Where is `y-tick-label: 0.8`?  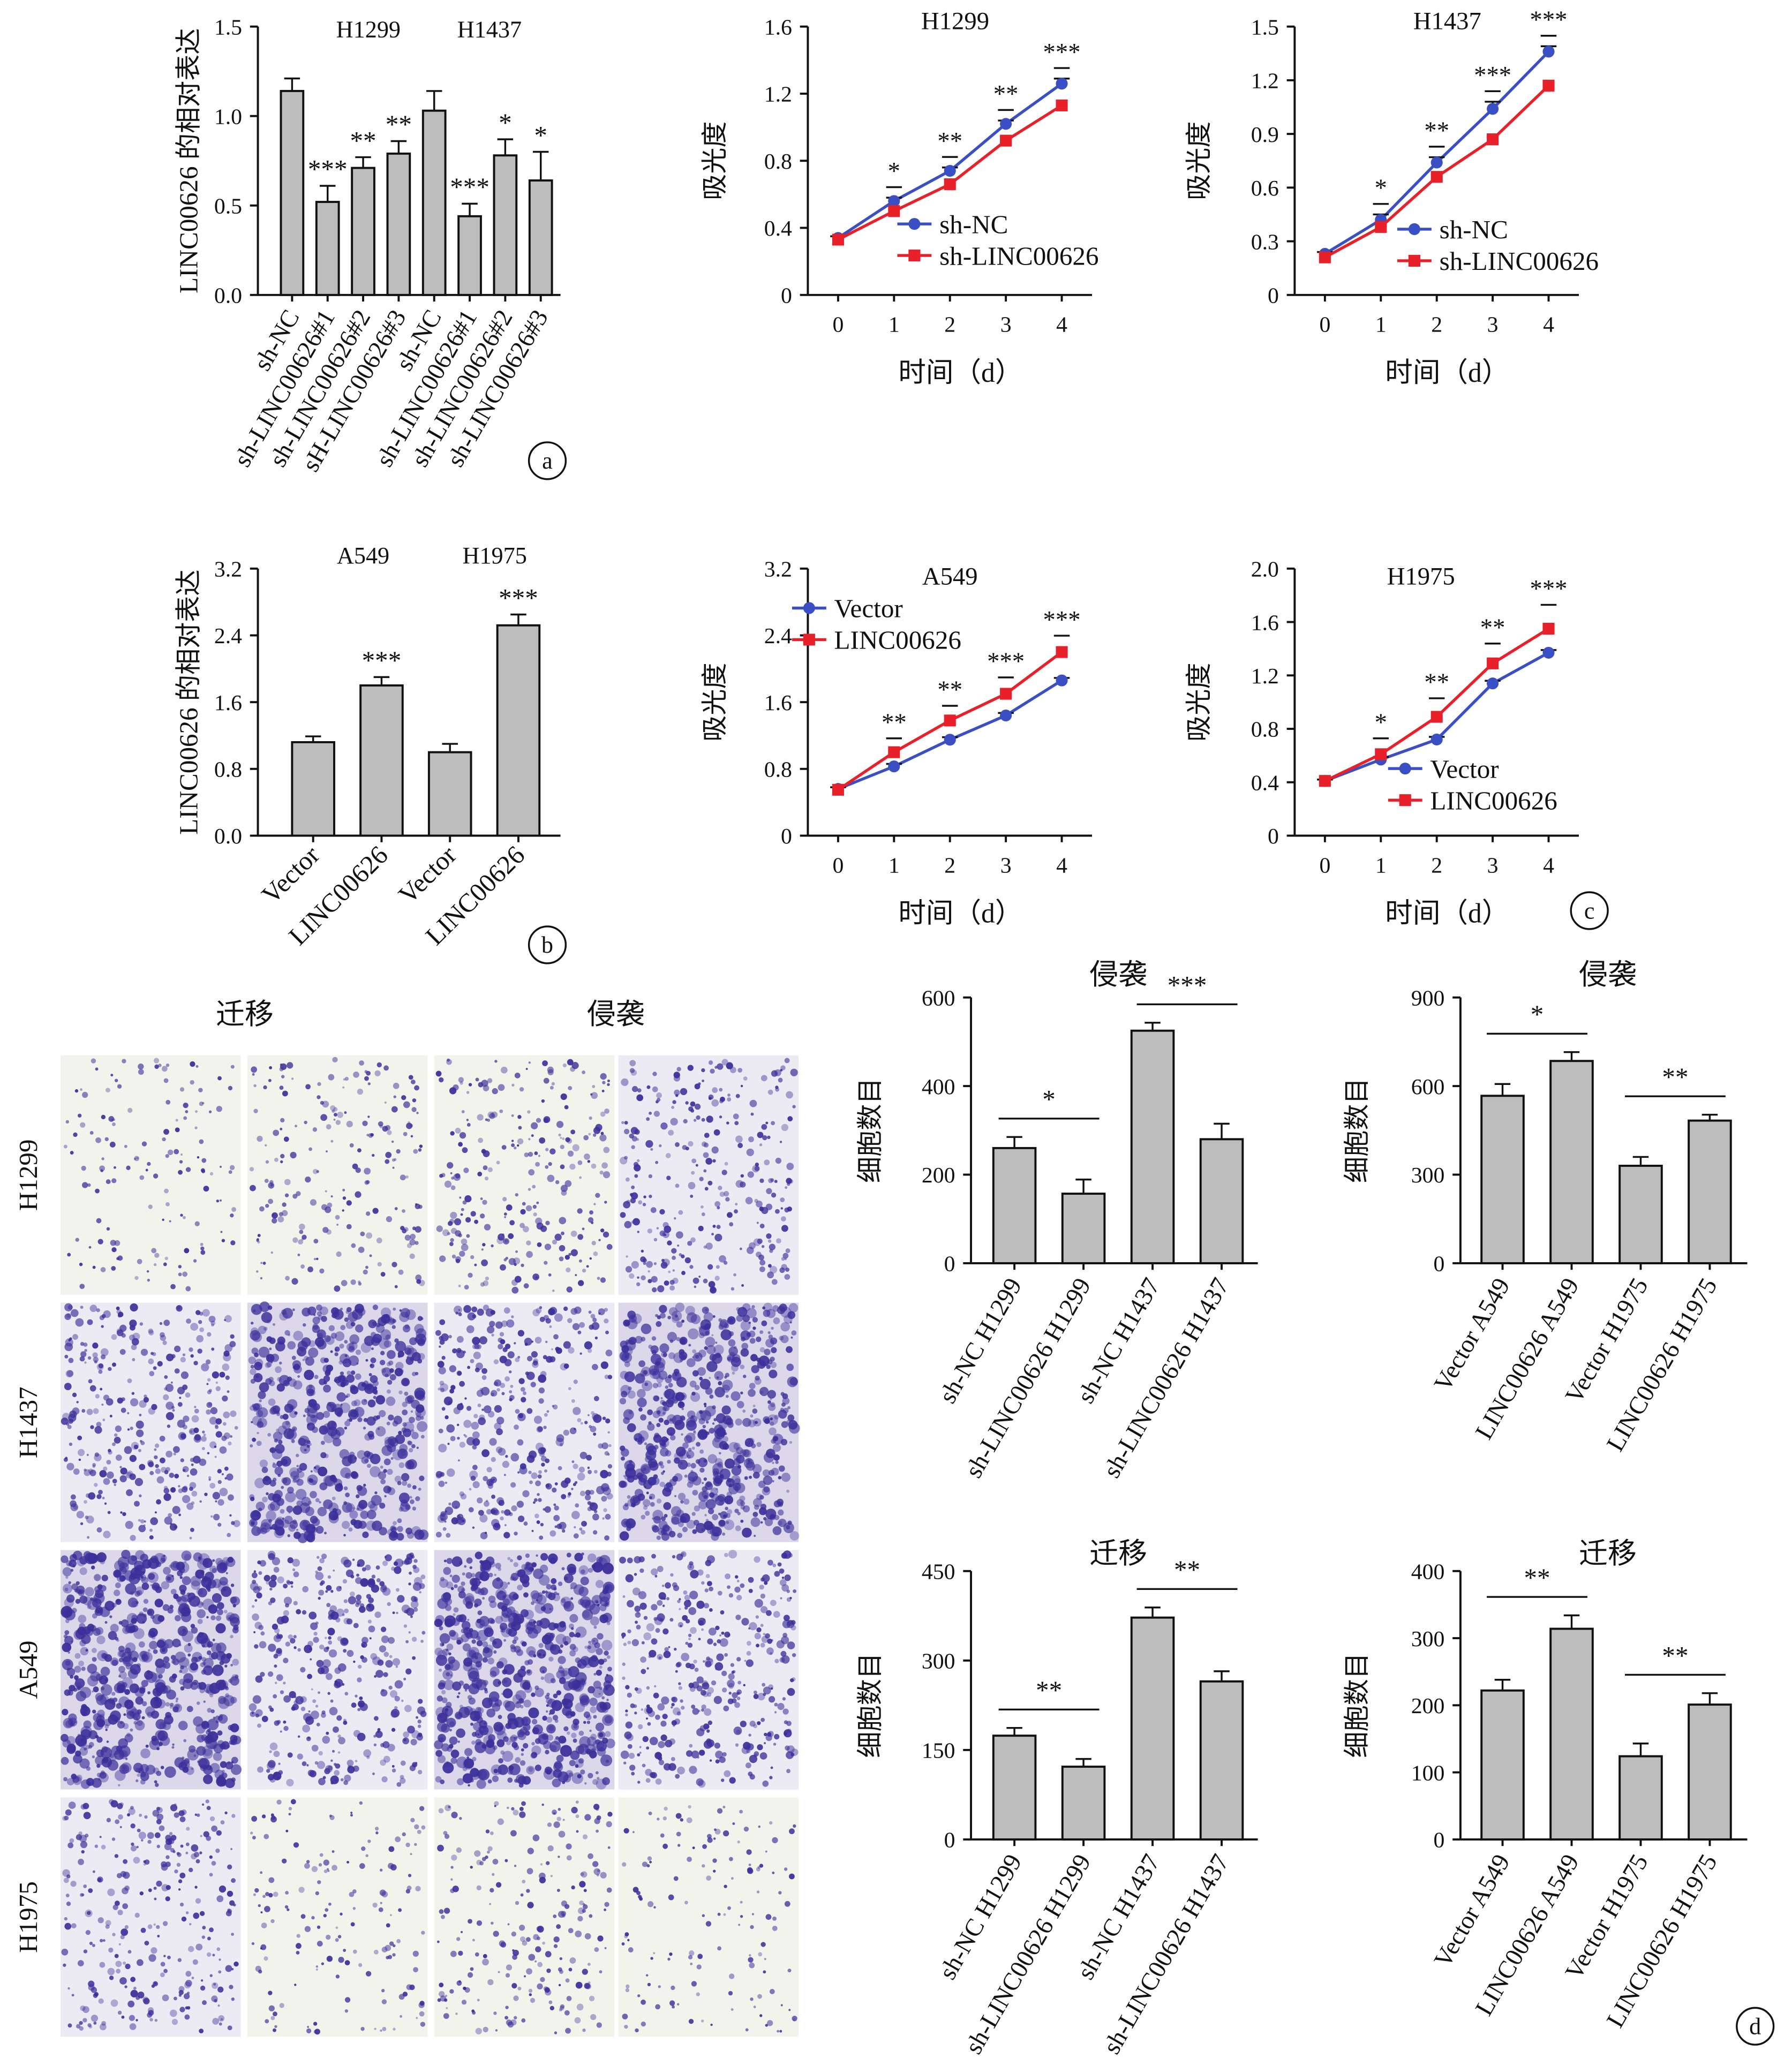
y-tick-label: 0.8 is located at coordinates (1265, 730).